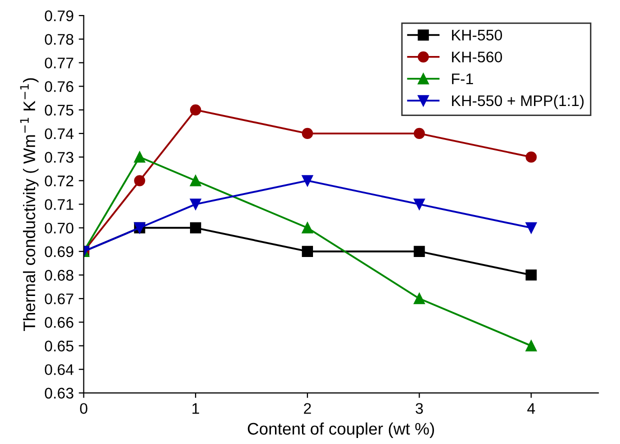  I want to click on legend-label: KH-550, so click(477, 35).